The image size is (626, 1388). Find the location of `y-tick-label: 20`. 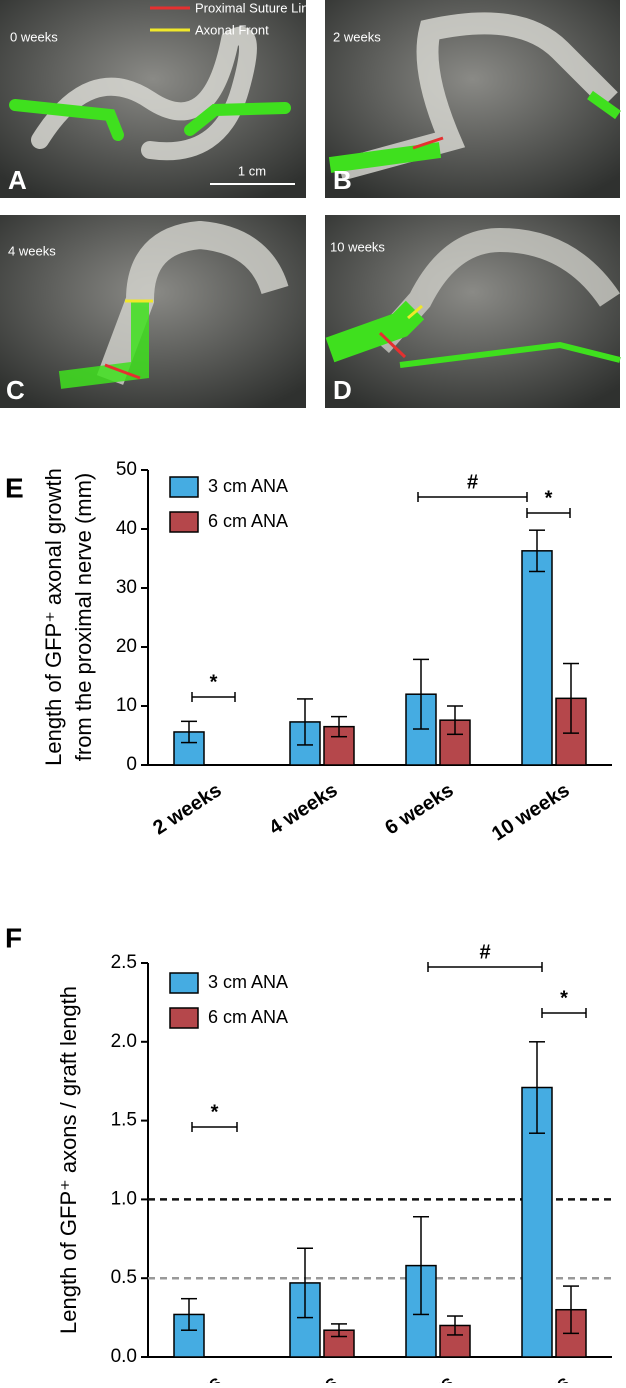

y-tick-label: 20 is located at coordinates (126, 646).